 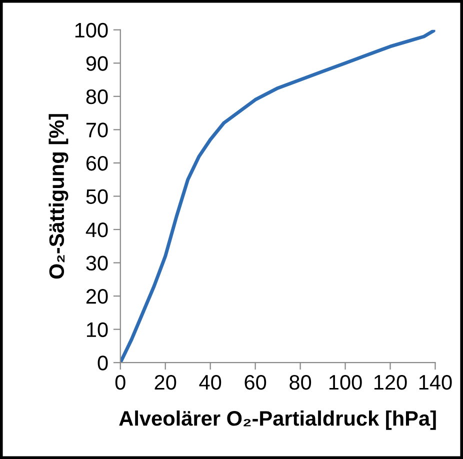 What do you see at coordinates (97, 96) in the screenshot?
I see `y-tick-label: 80` at bounding box center [97, 96].